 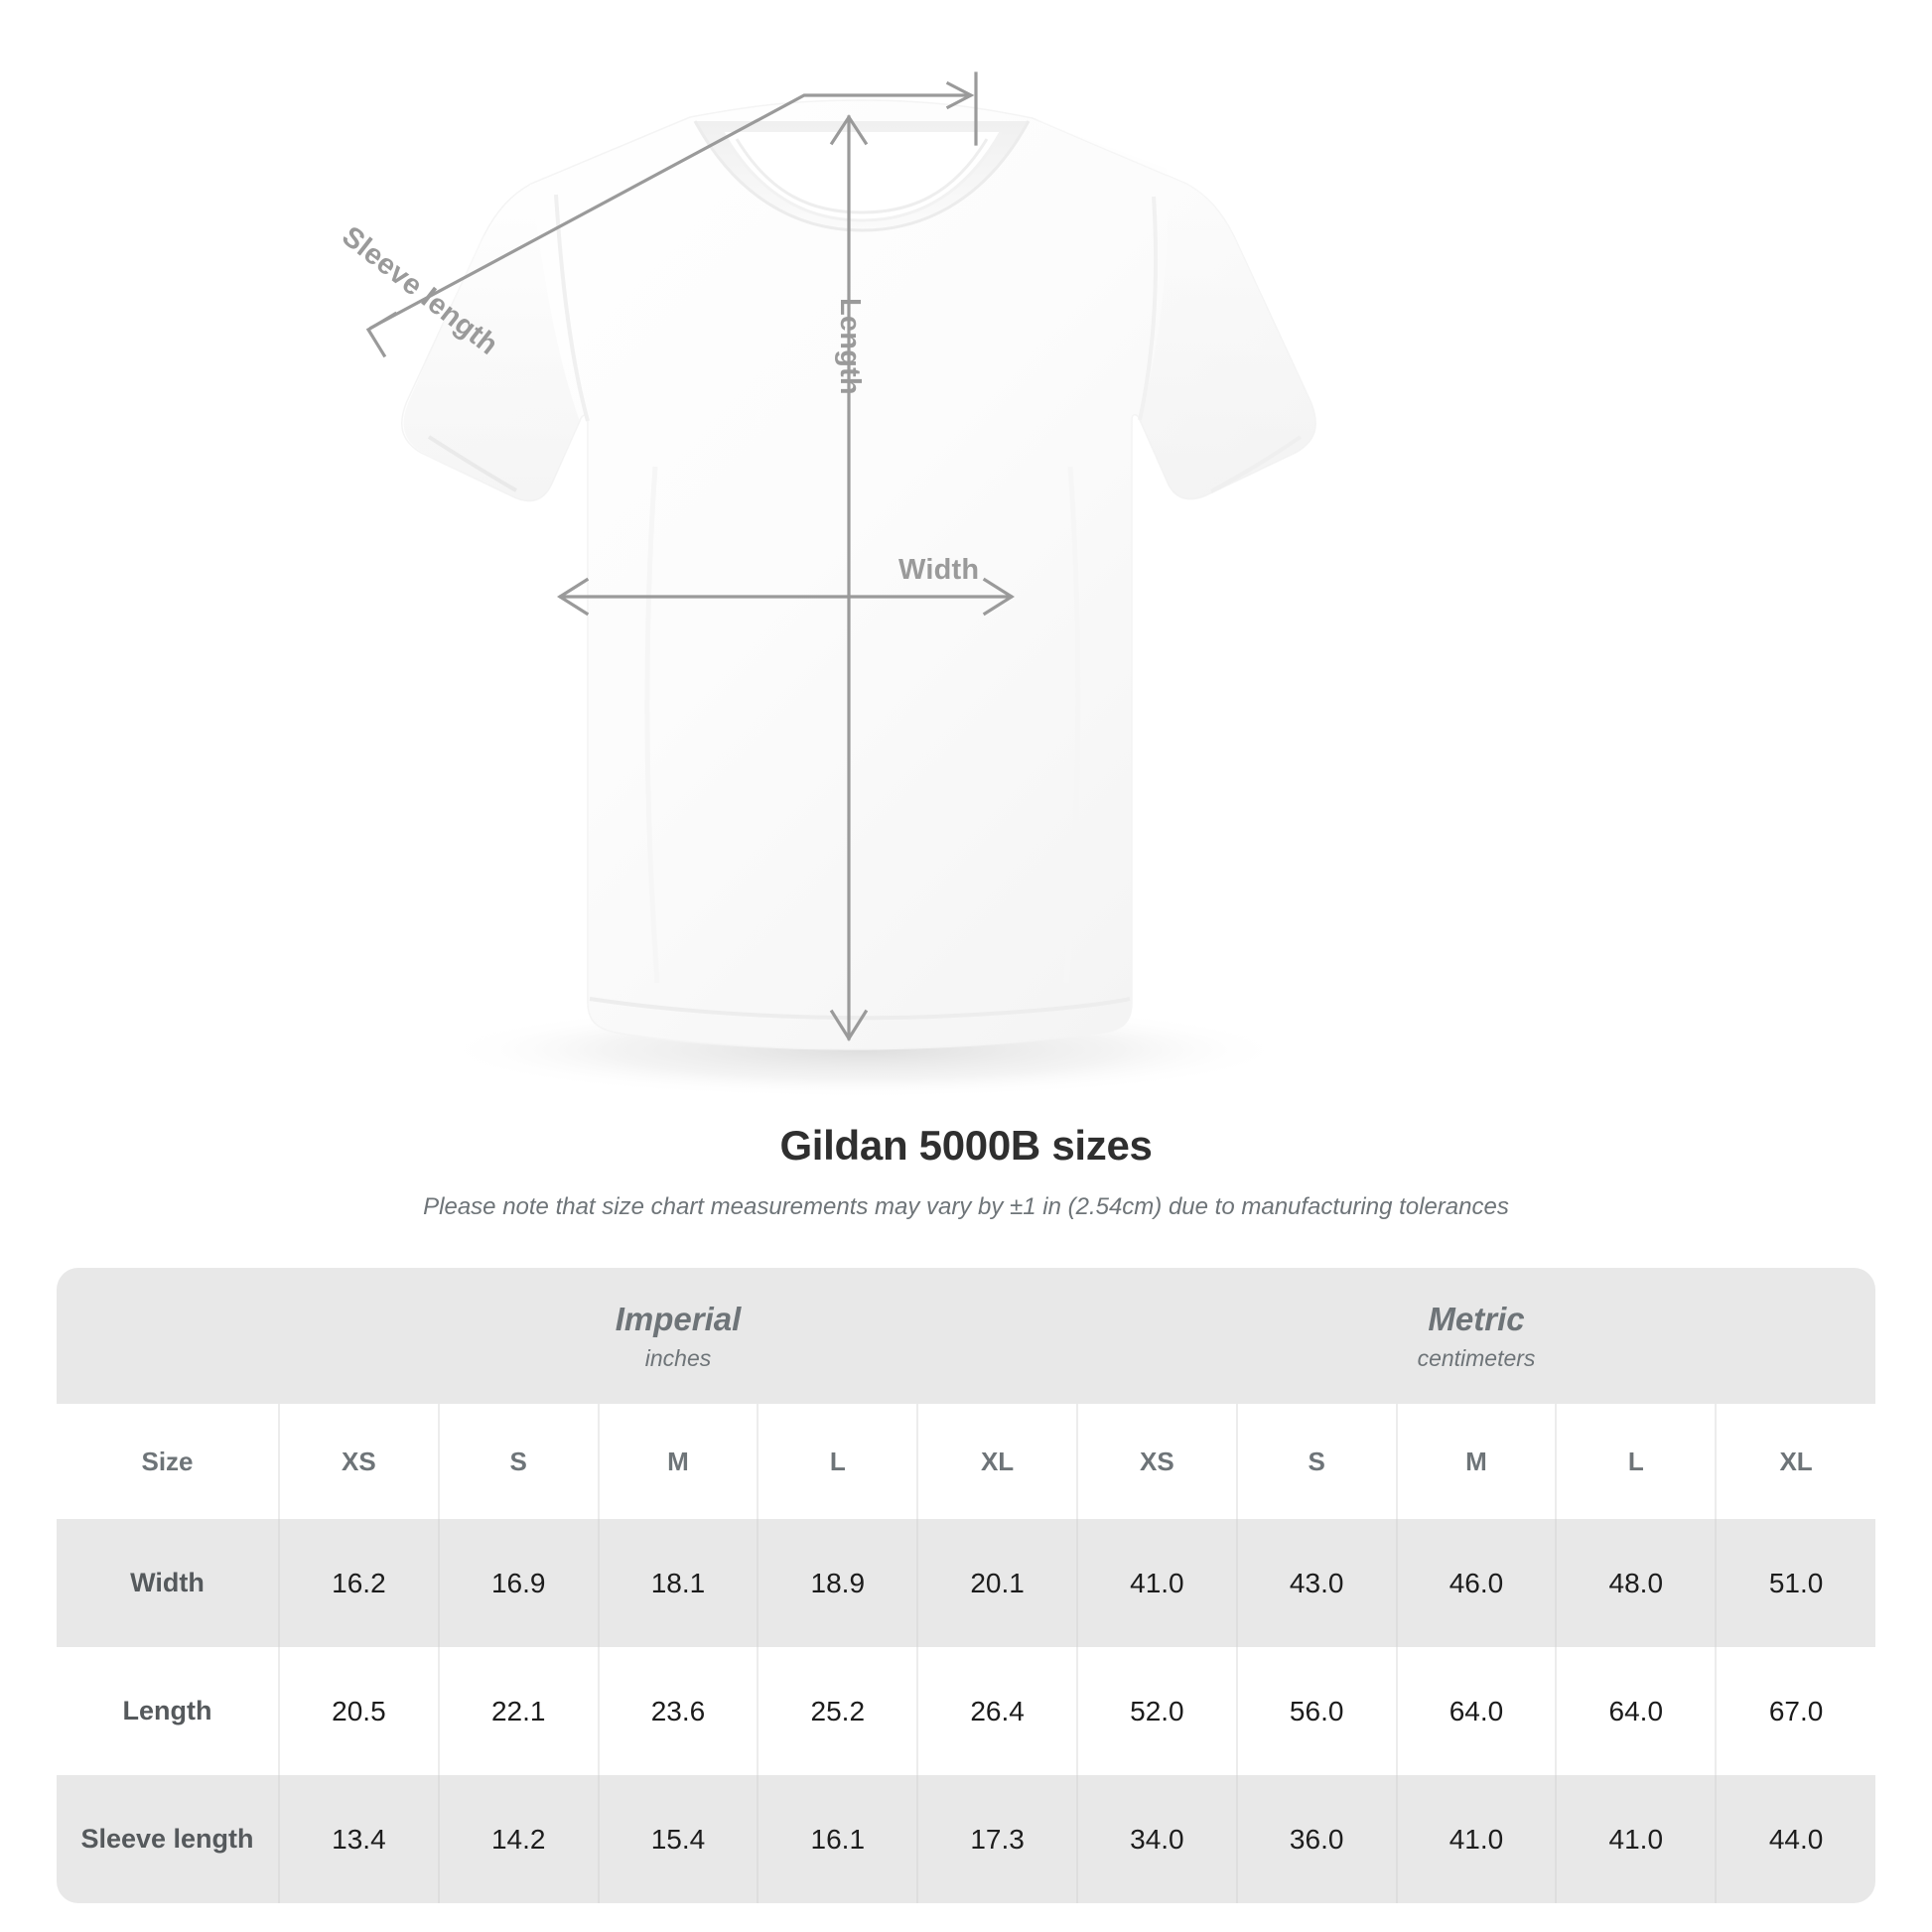 I want to click on cell-width-imperial-s: 16.9, so click(x=518, y=1583).